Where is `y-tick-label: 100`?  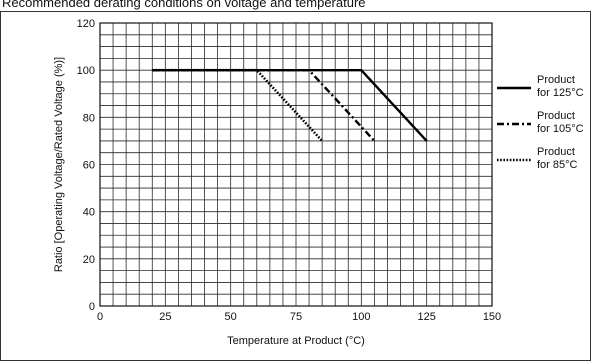
y-tick-label: 100 is located at coordinates (86, 71).